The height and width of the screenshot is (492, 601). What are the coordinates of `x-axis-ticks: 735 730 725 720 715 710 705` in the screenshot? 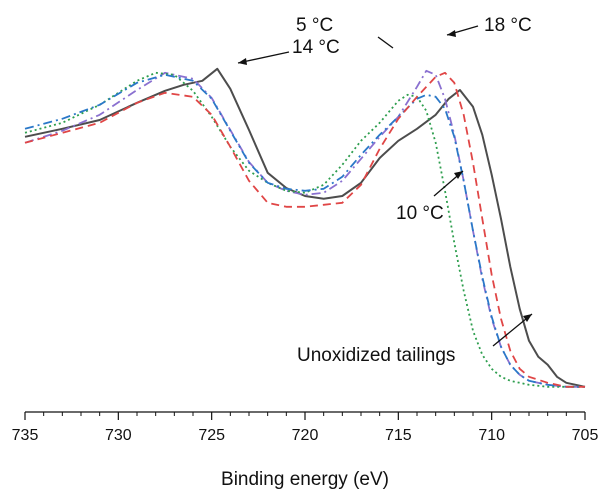 It's located at (305, 428).